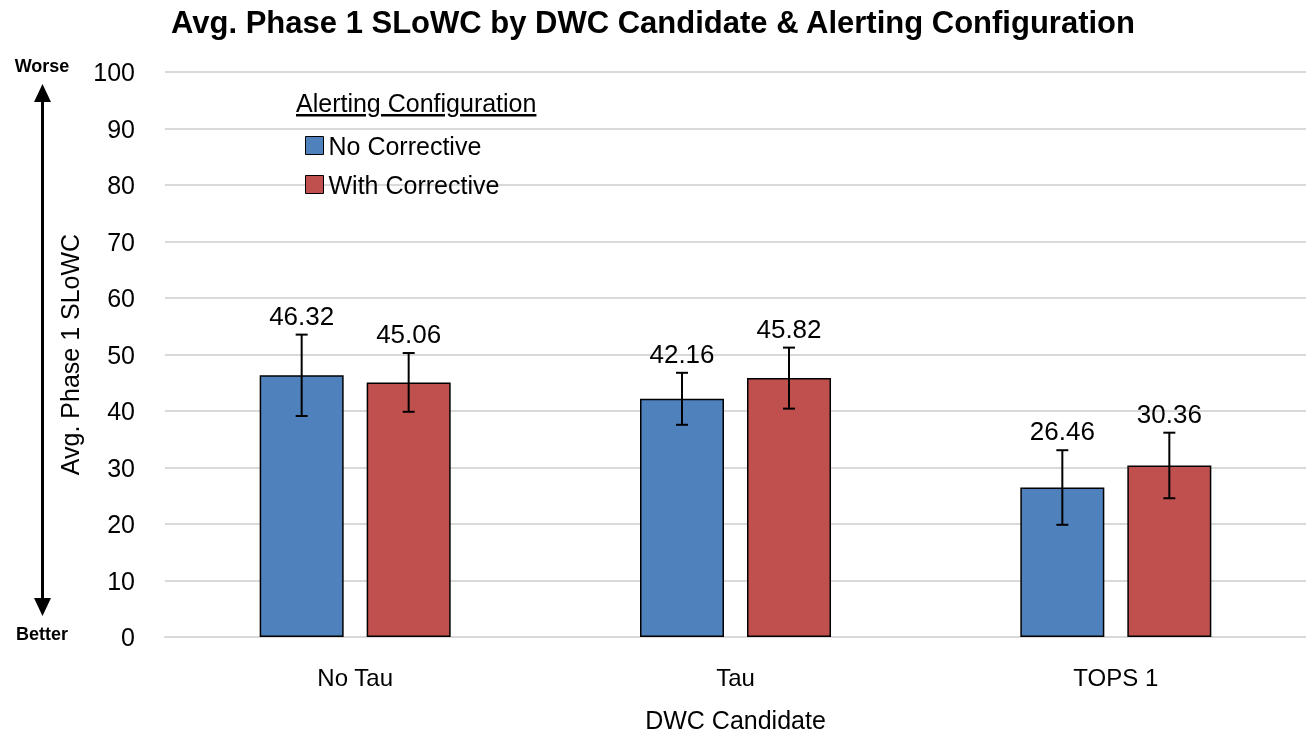 The height and width of the screenshot is (750, 1306). I want to click on data-label: 46.32, so click(302, 315).